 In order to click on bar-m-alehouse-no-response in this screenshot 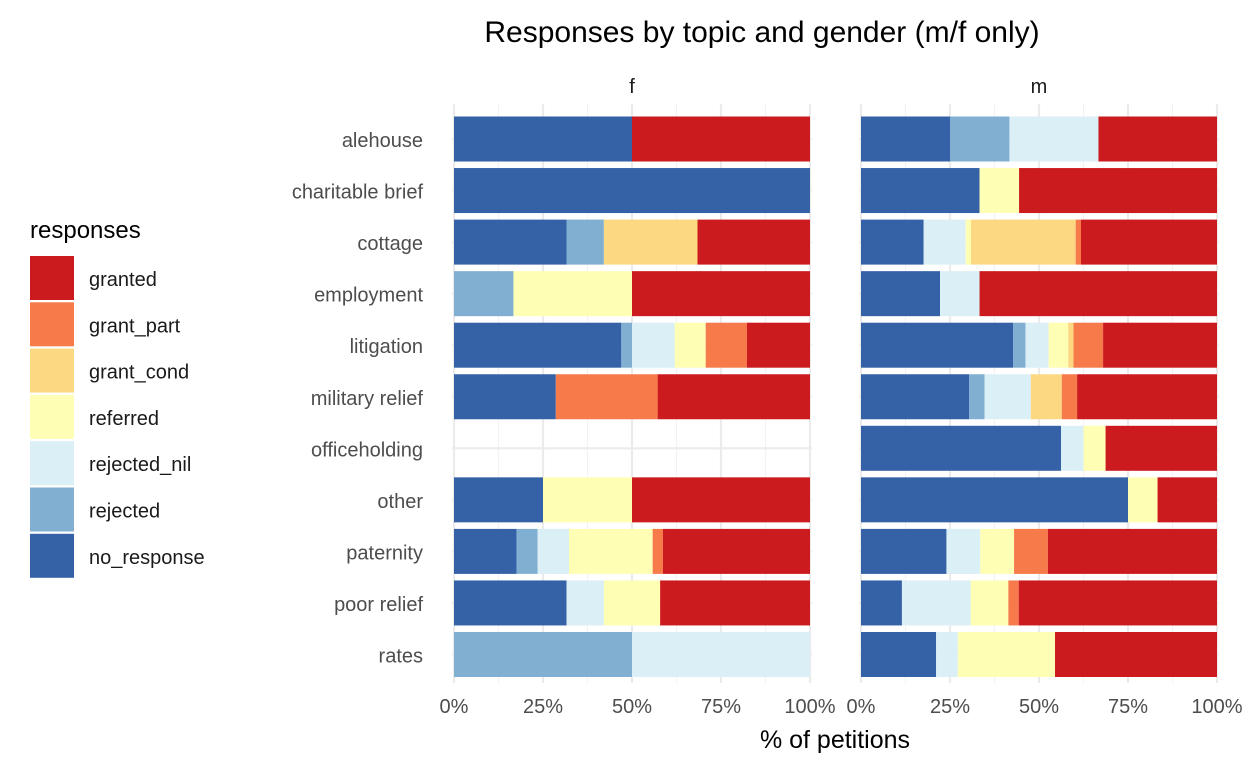, I will do `click(905, 139)`.